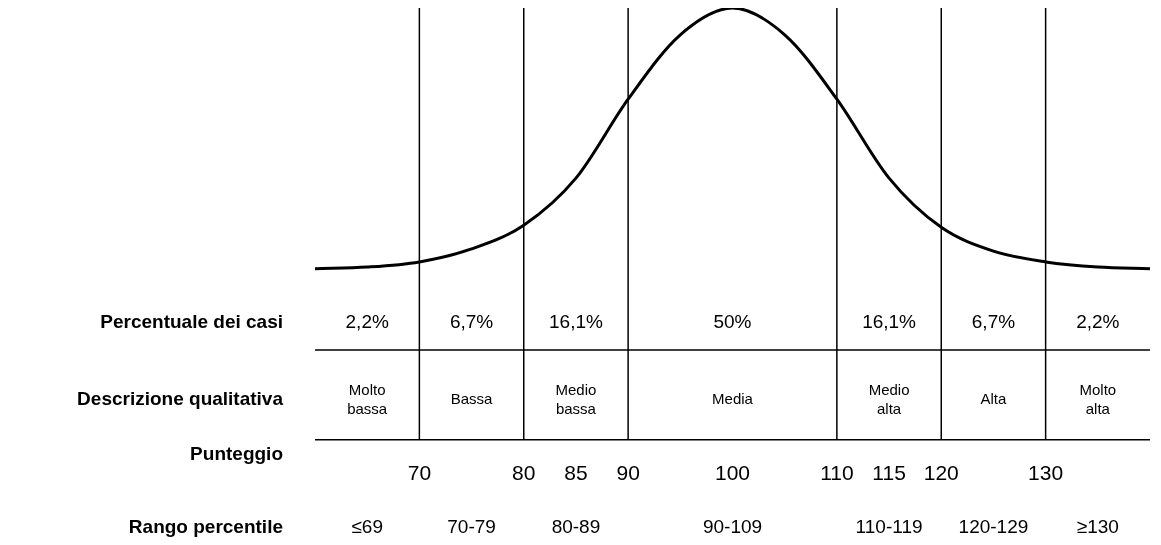  I want to click on text: 90-109, so click(732, 527).